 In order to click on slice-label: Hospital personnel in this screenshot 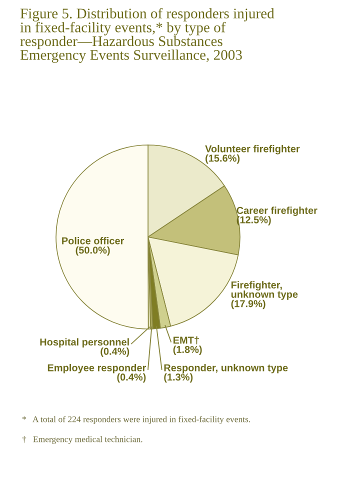, I will do `click(84, 343)`.